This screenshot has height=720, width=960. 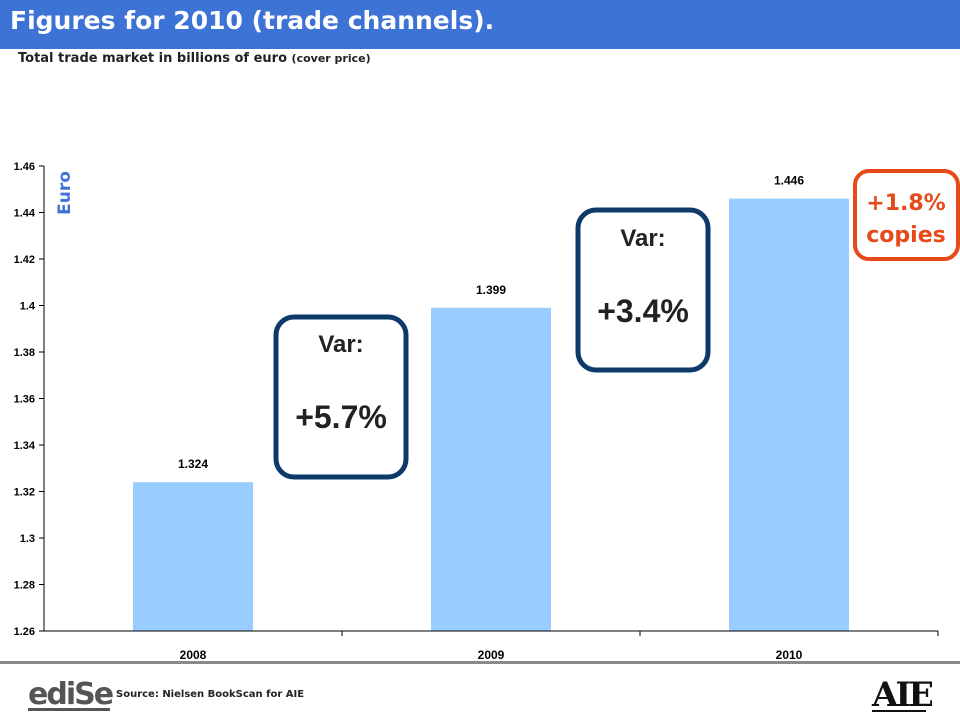 I want to click on y-tick-label: 1.26, so click(x=24, y=632).